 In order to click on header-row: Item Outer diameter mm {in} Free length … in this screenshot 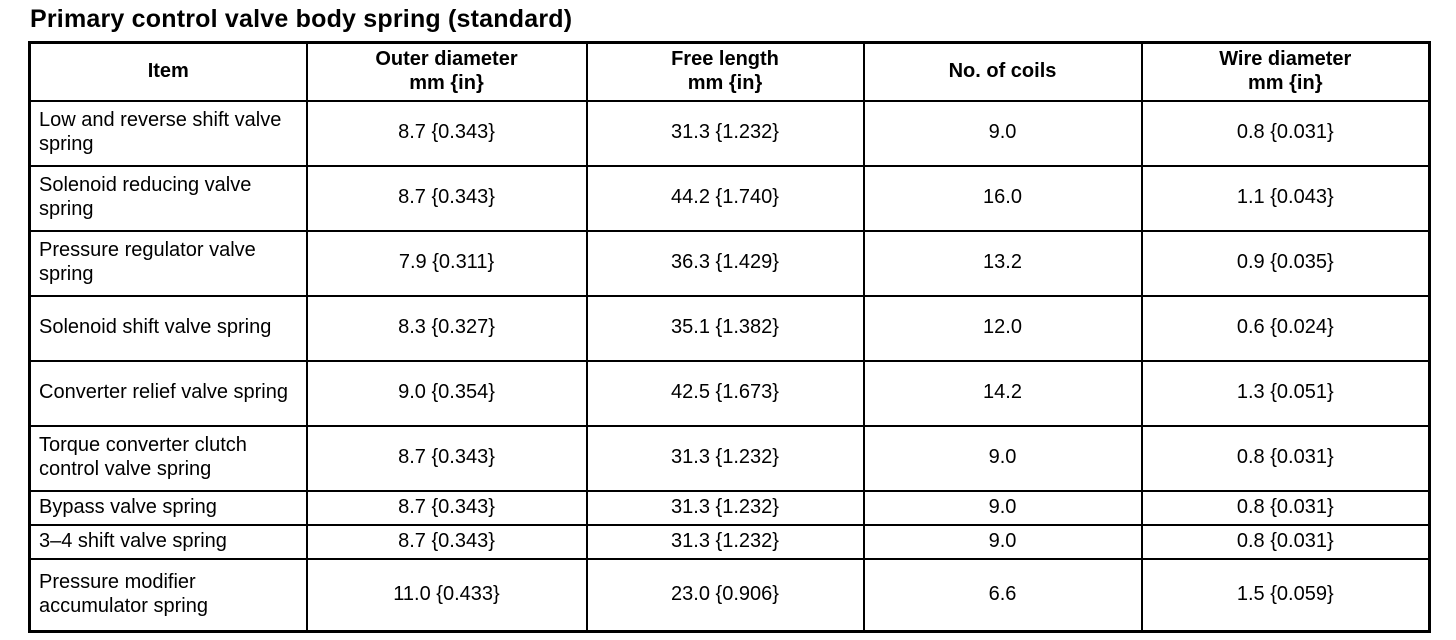, I will do `click(729, 71)`.